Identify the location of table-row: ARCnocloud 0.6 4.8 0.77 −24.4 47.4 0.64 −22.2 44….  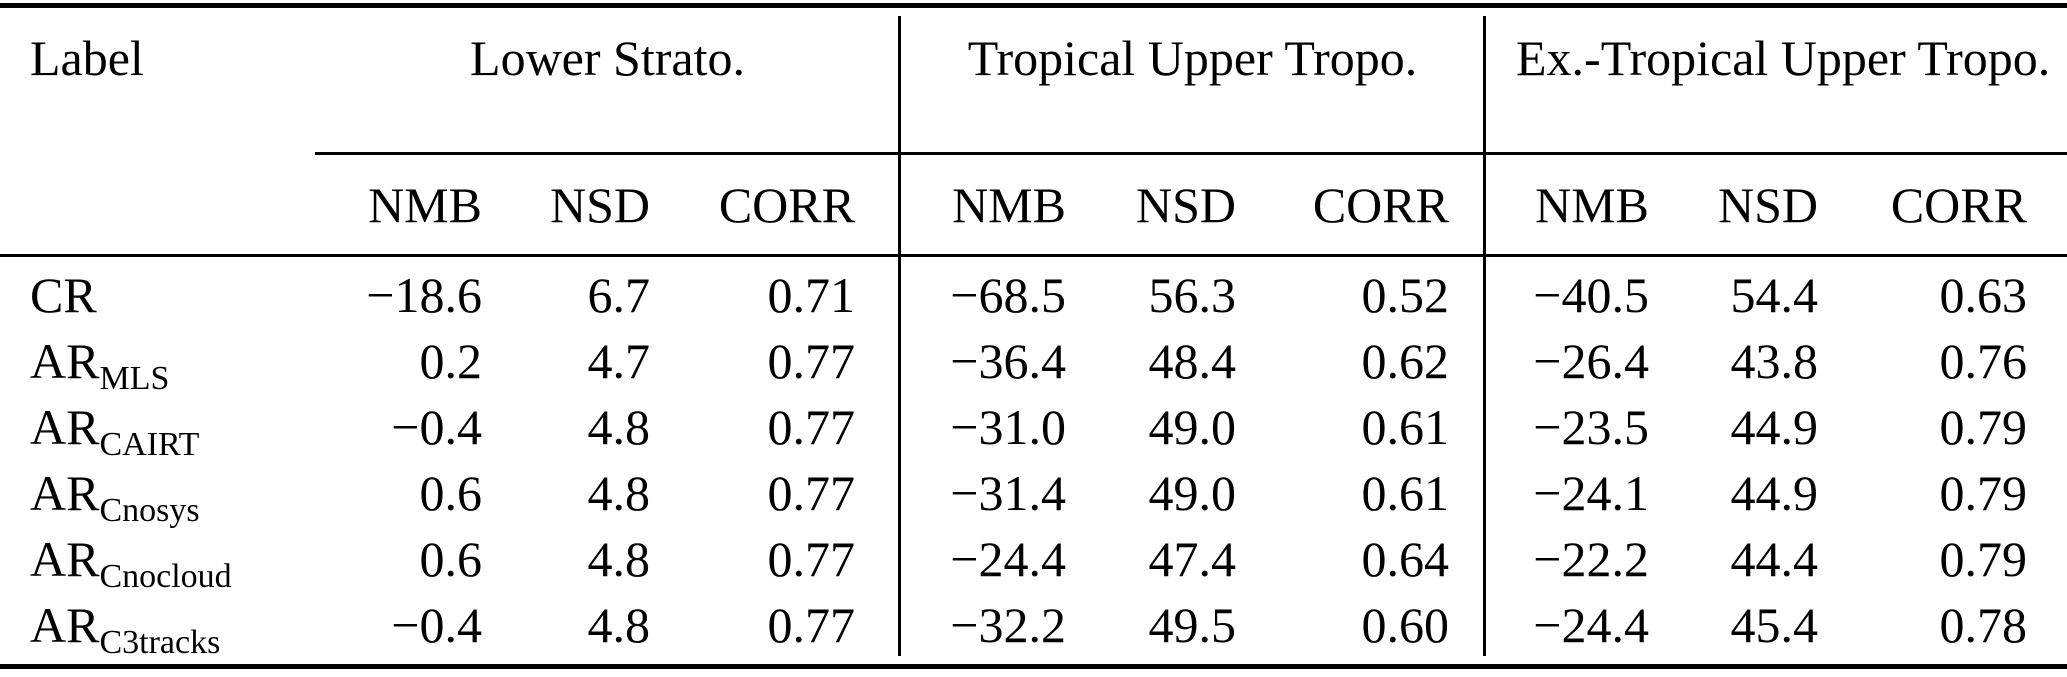
(1033, 560).